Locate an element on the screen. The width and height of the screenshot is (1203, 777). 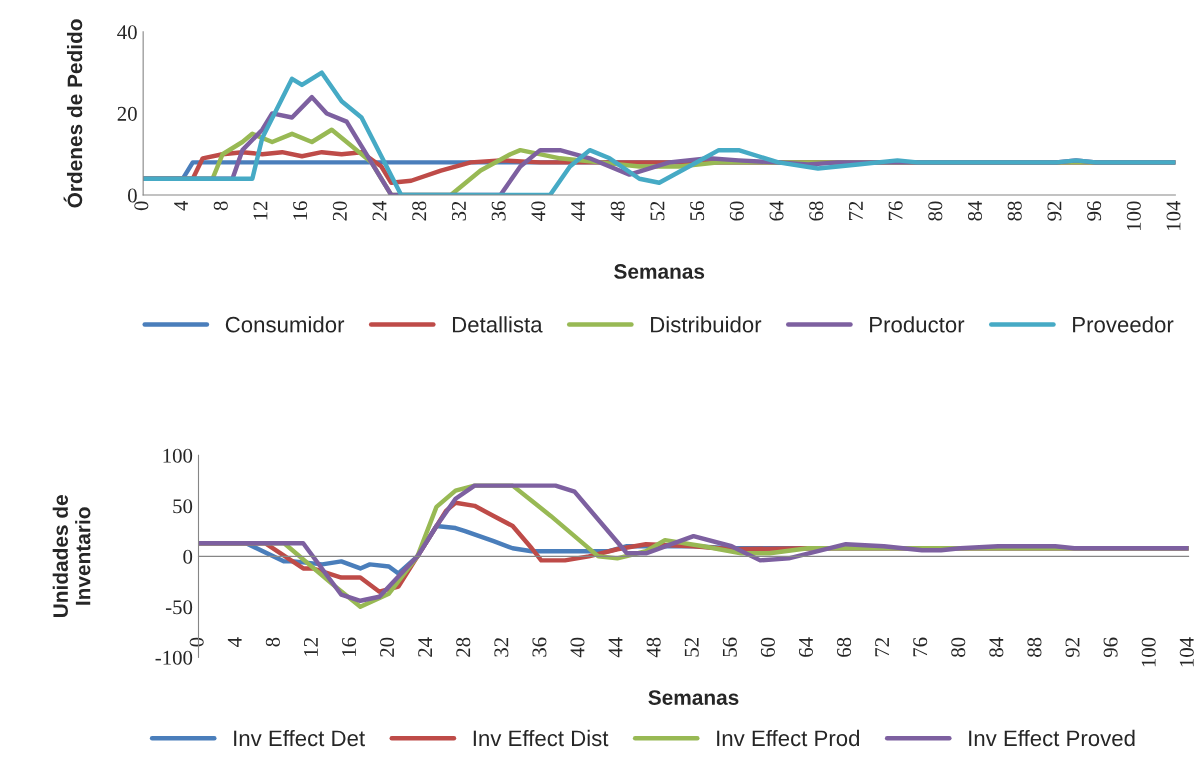
legend-label: Inv Effect Proved is located at coordinates (1052, 738).